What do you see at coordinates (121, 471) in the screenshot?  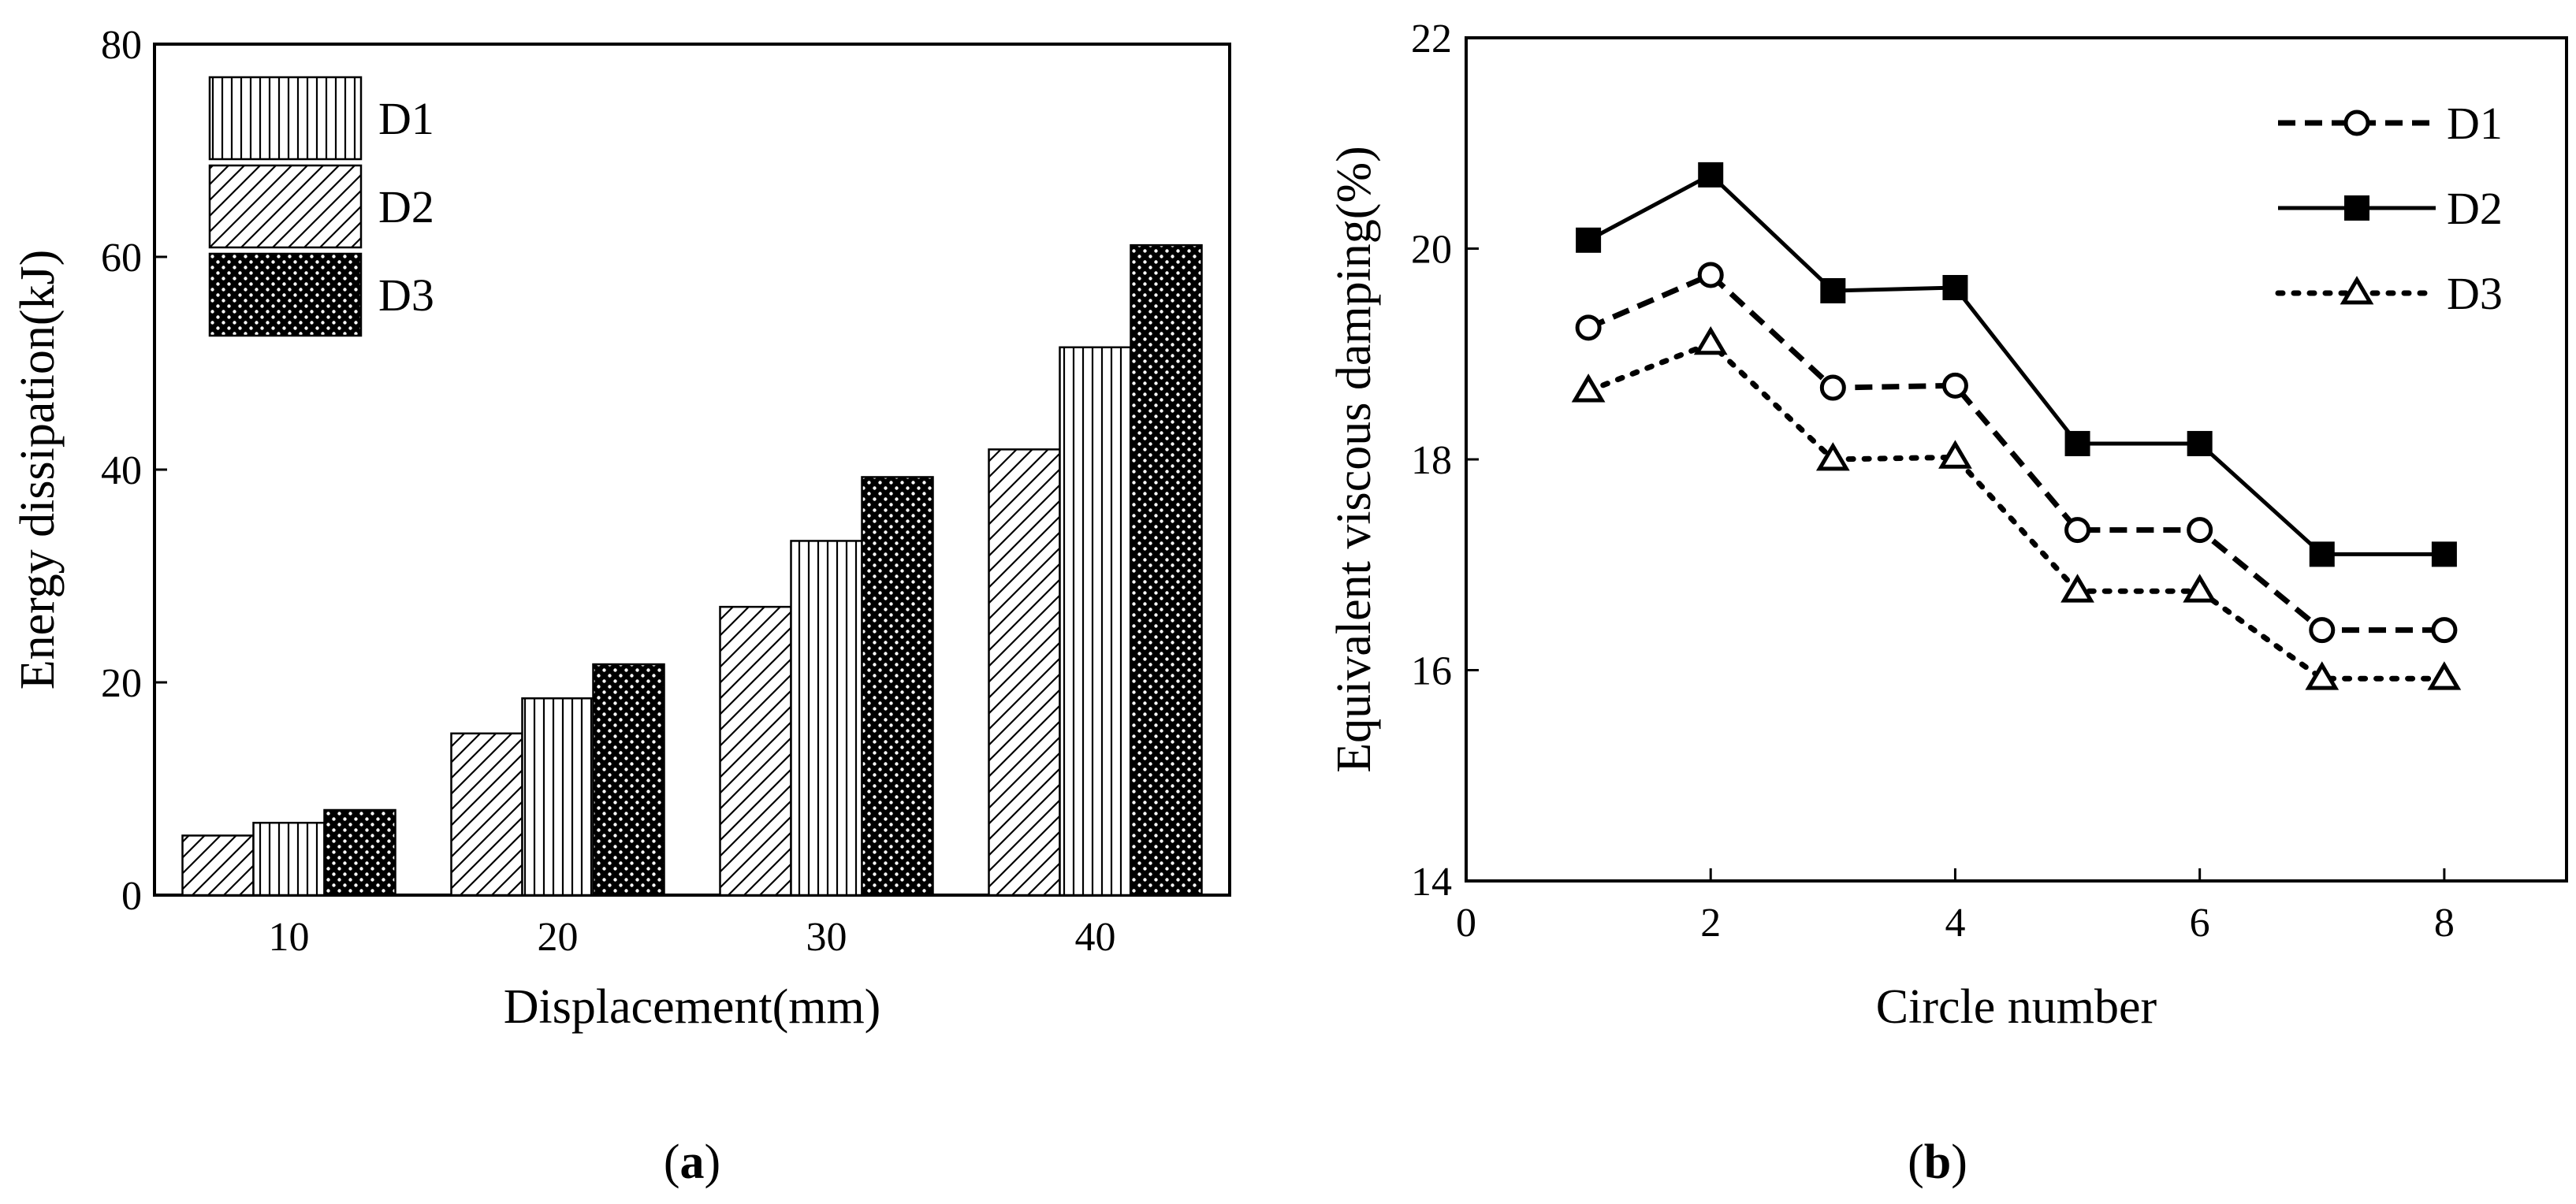 I see `y-tick-label: 40` at bounding box center [121, 471].